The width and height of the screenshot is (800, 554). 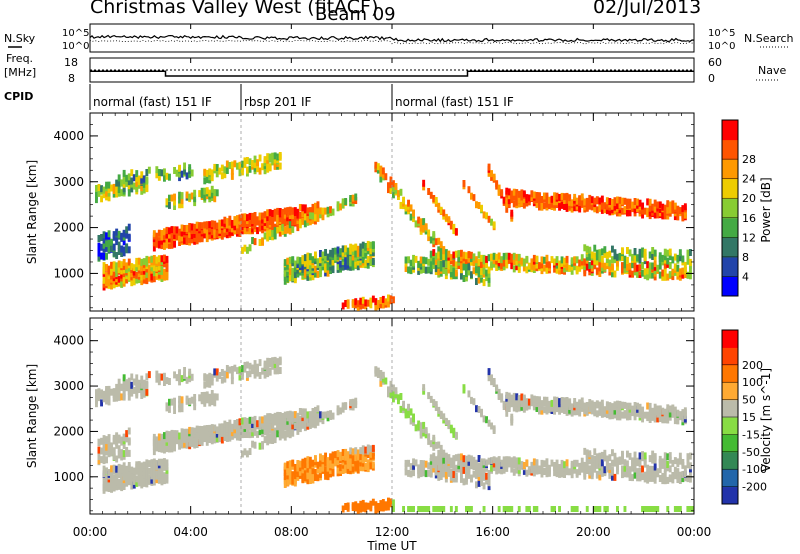 I want to click on velocity-colorbar-label: Velocity [m s^-1], so click(x=766, y=420).